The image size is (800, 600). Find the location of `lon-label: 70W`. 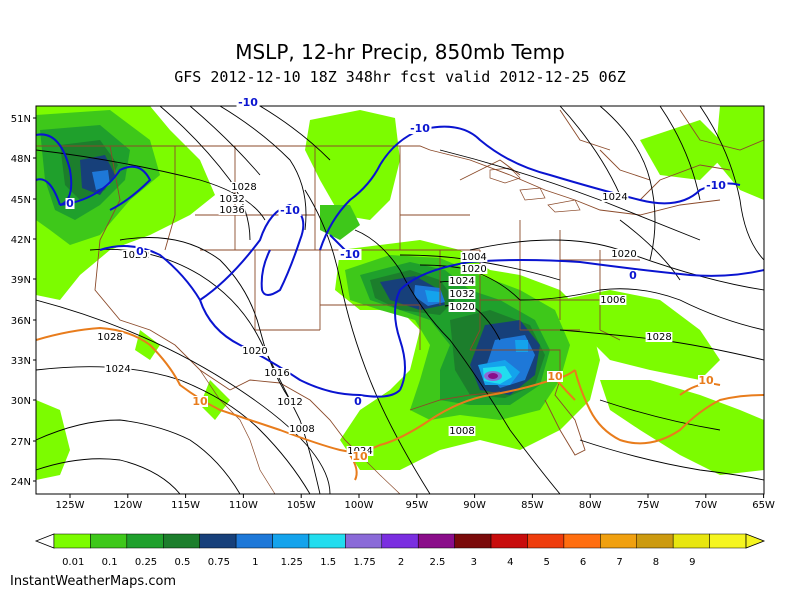

lon-label: 70W is located at coordinates (705, 505).